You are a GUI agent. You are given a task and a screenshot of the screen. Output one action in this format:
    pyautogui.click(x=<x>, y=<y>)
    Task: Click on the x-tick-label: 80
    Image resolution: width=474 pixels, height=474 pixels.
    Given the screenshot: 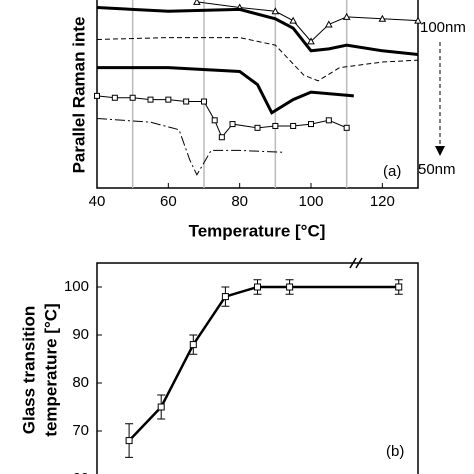 What is the action you would take?
    pyautogui.click(x=239, y=201)
    